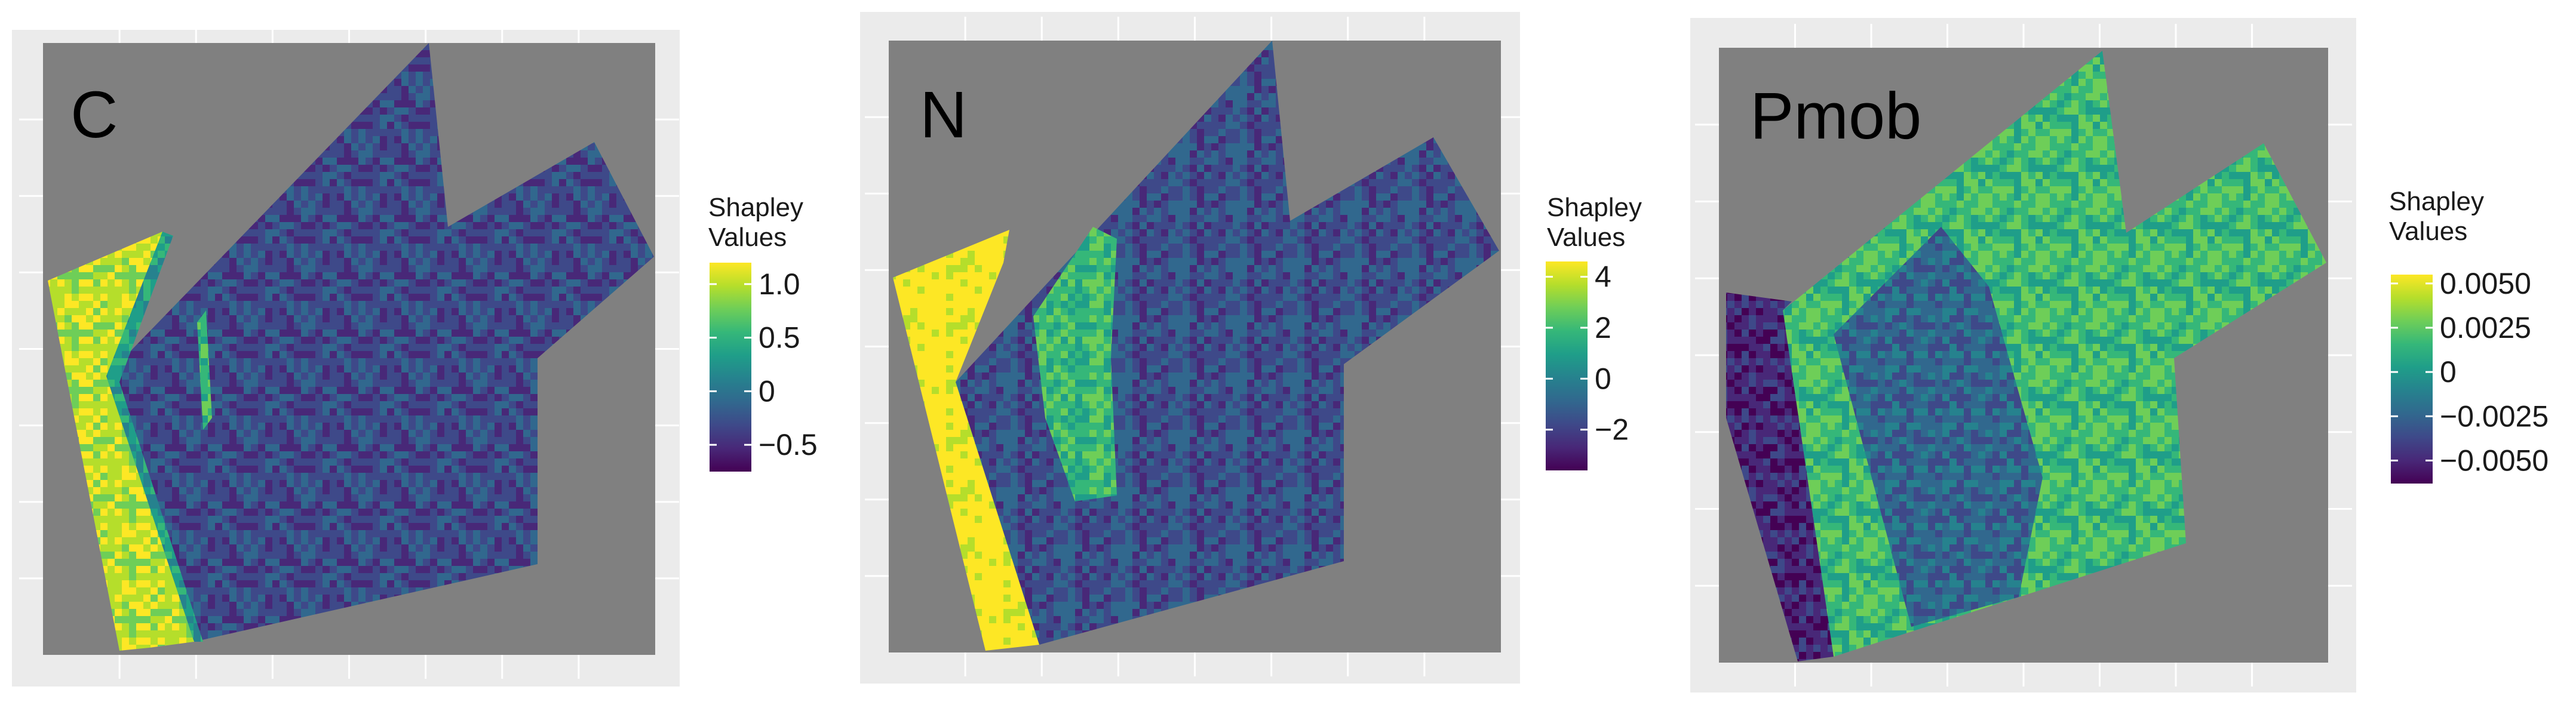 This screenshot has height=708, width=2576. Describe the element at coordinates (748, 237) in the screenshot. I see `panel-c-legend-title-2: Values` at that location.